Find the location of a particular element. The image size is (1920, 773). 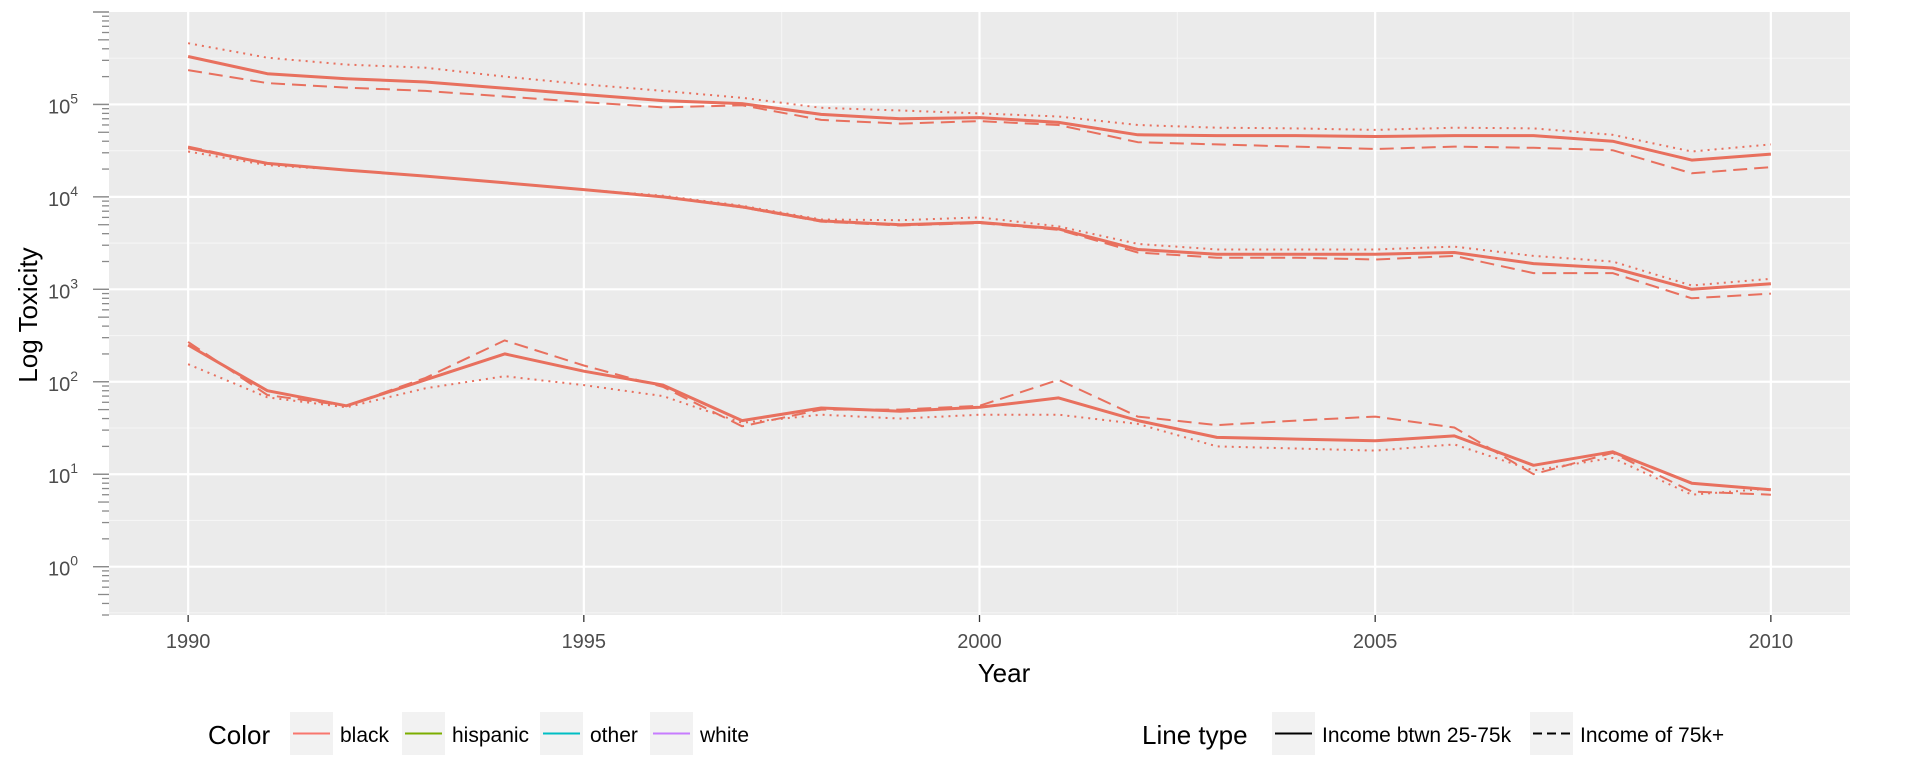

x-axis: 1990 1995 2000 2005 2010 is located at coordinates (979, 634).